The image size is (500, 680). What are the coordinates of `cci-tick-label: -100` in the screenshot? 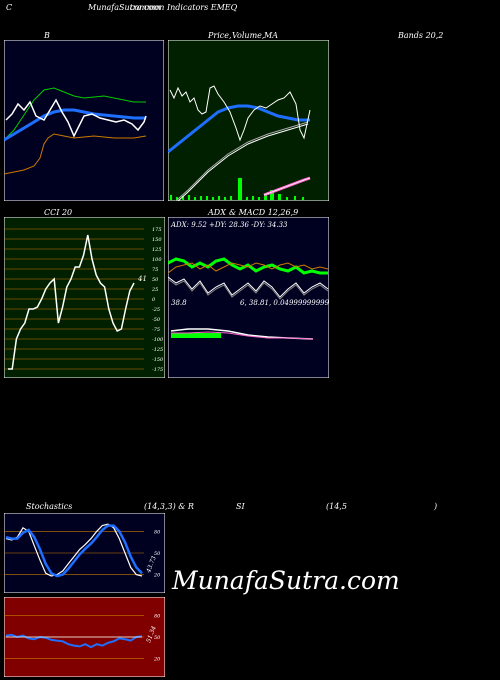 It's located at (158, 340).